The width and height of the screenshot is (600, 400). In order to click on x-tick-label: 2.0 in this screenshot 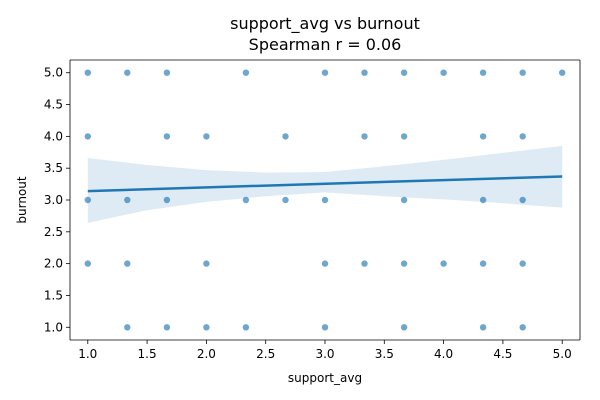, I will do `click(206, 354)`.